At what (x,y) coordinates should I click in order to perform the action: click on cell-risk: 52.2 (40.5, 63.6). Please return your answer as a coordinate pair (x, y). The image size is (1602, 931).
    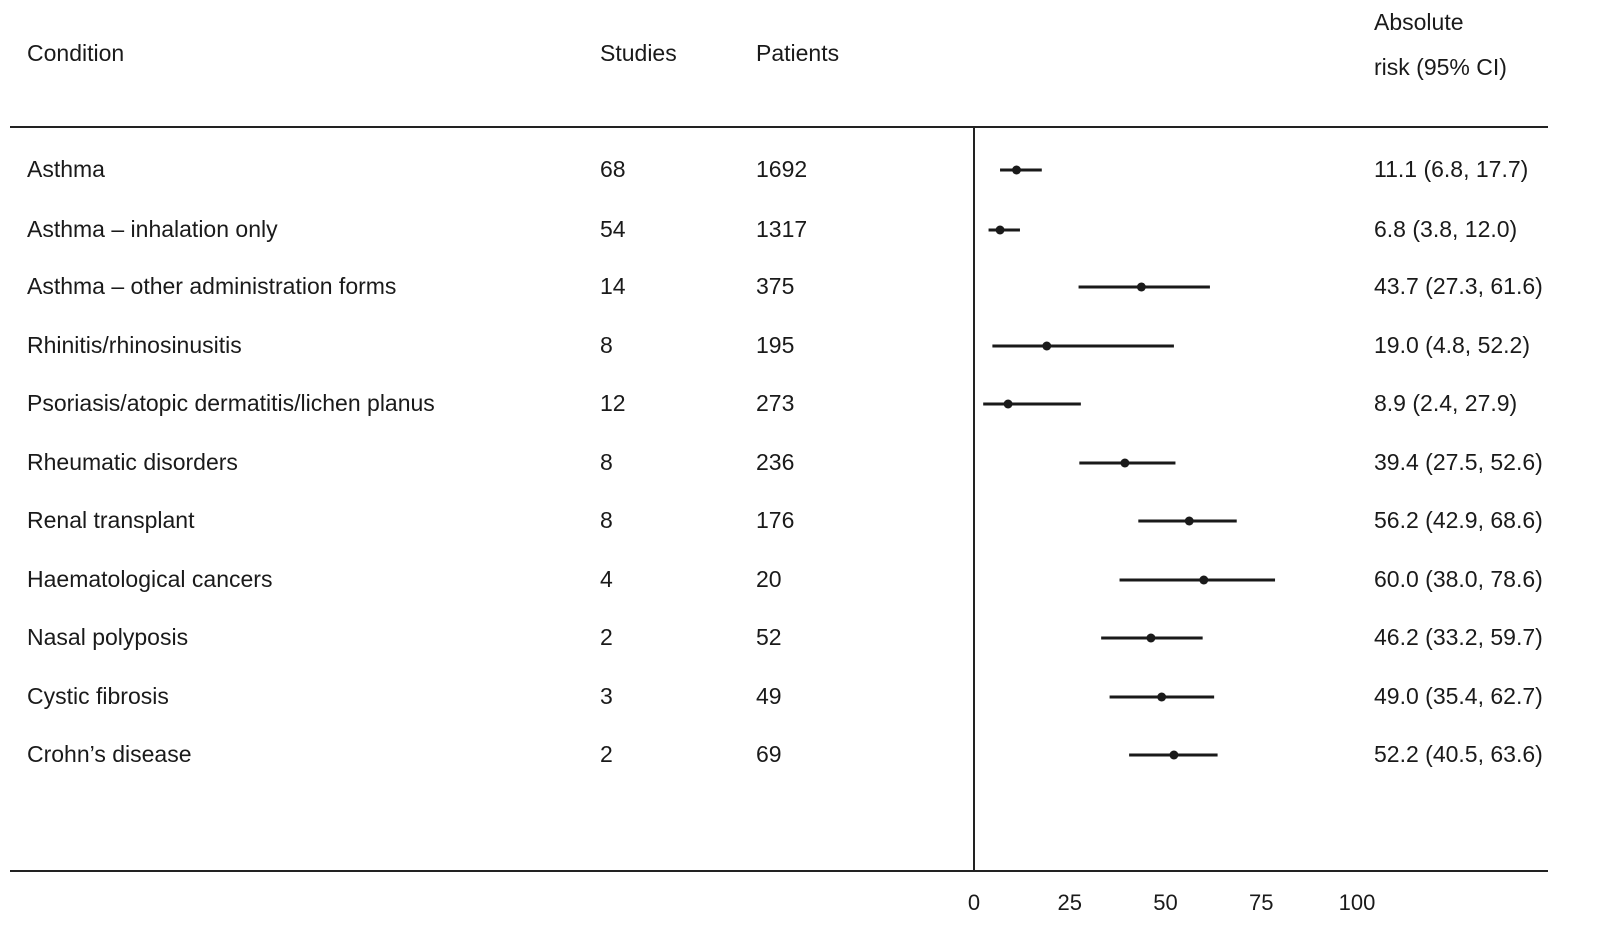
    Looking at the image, I should click on (1458, 754).